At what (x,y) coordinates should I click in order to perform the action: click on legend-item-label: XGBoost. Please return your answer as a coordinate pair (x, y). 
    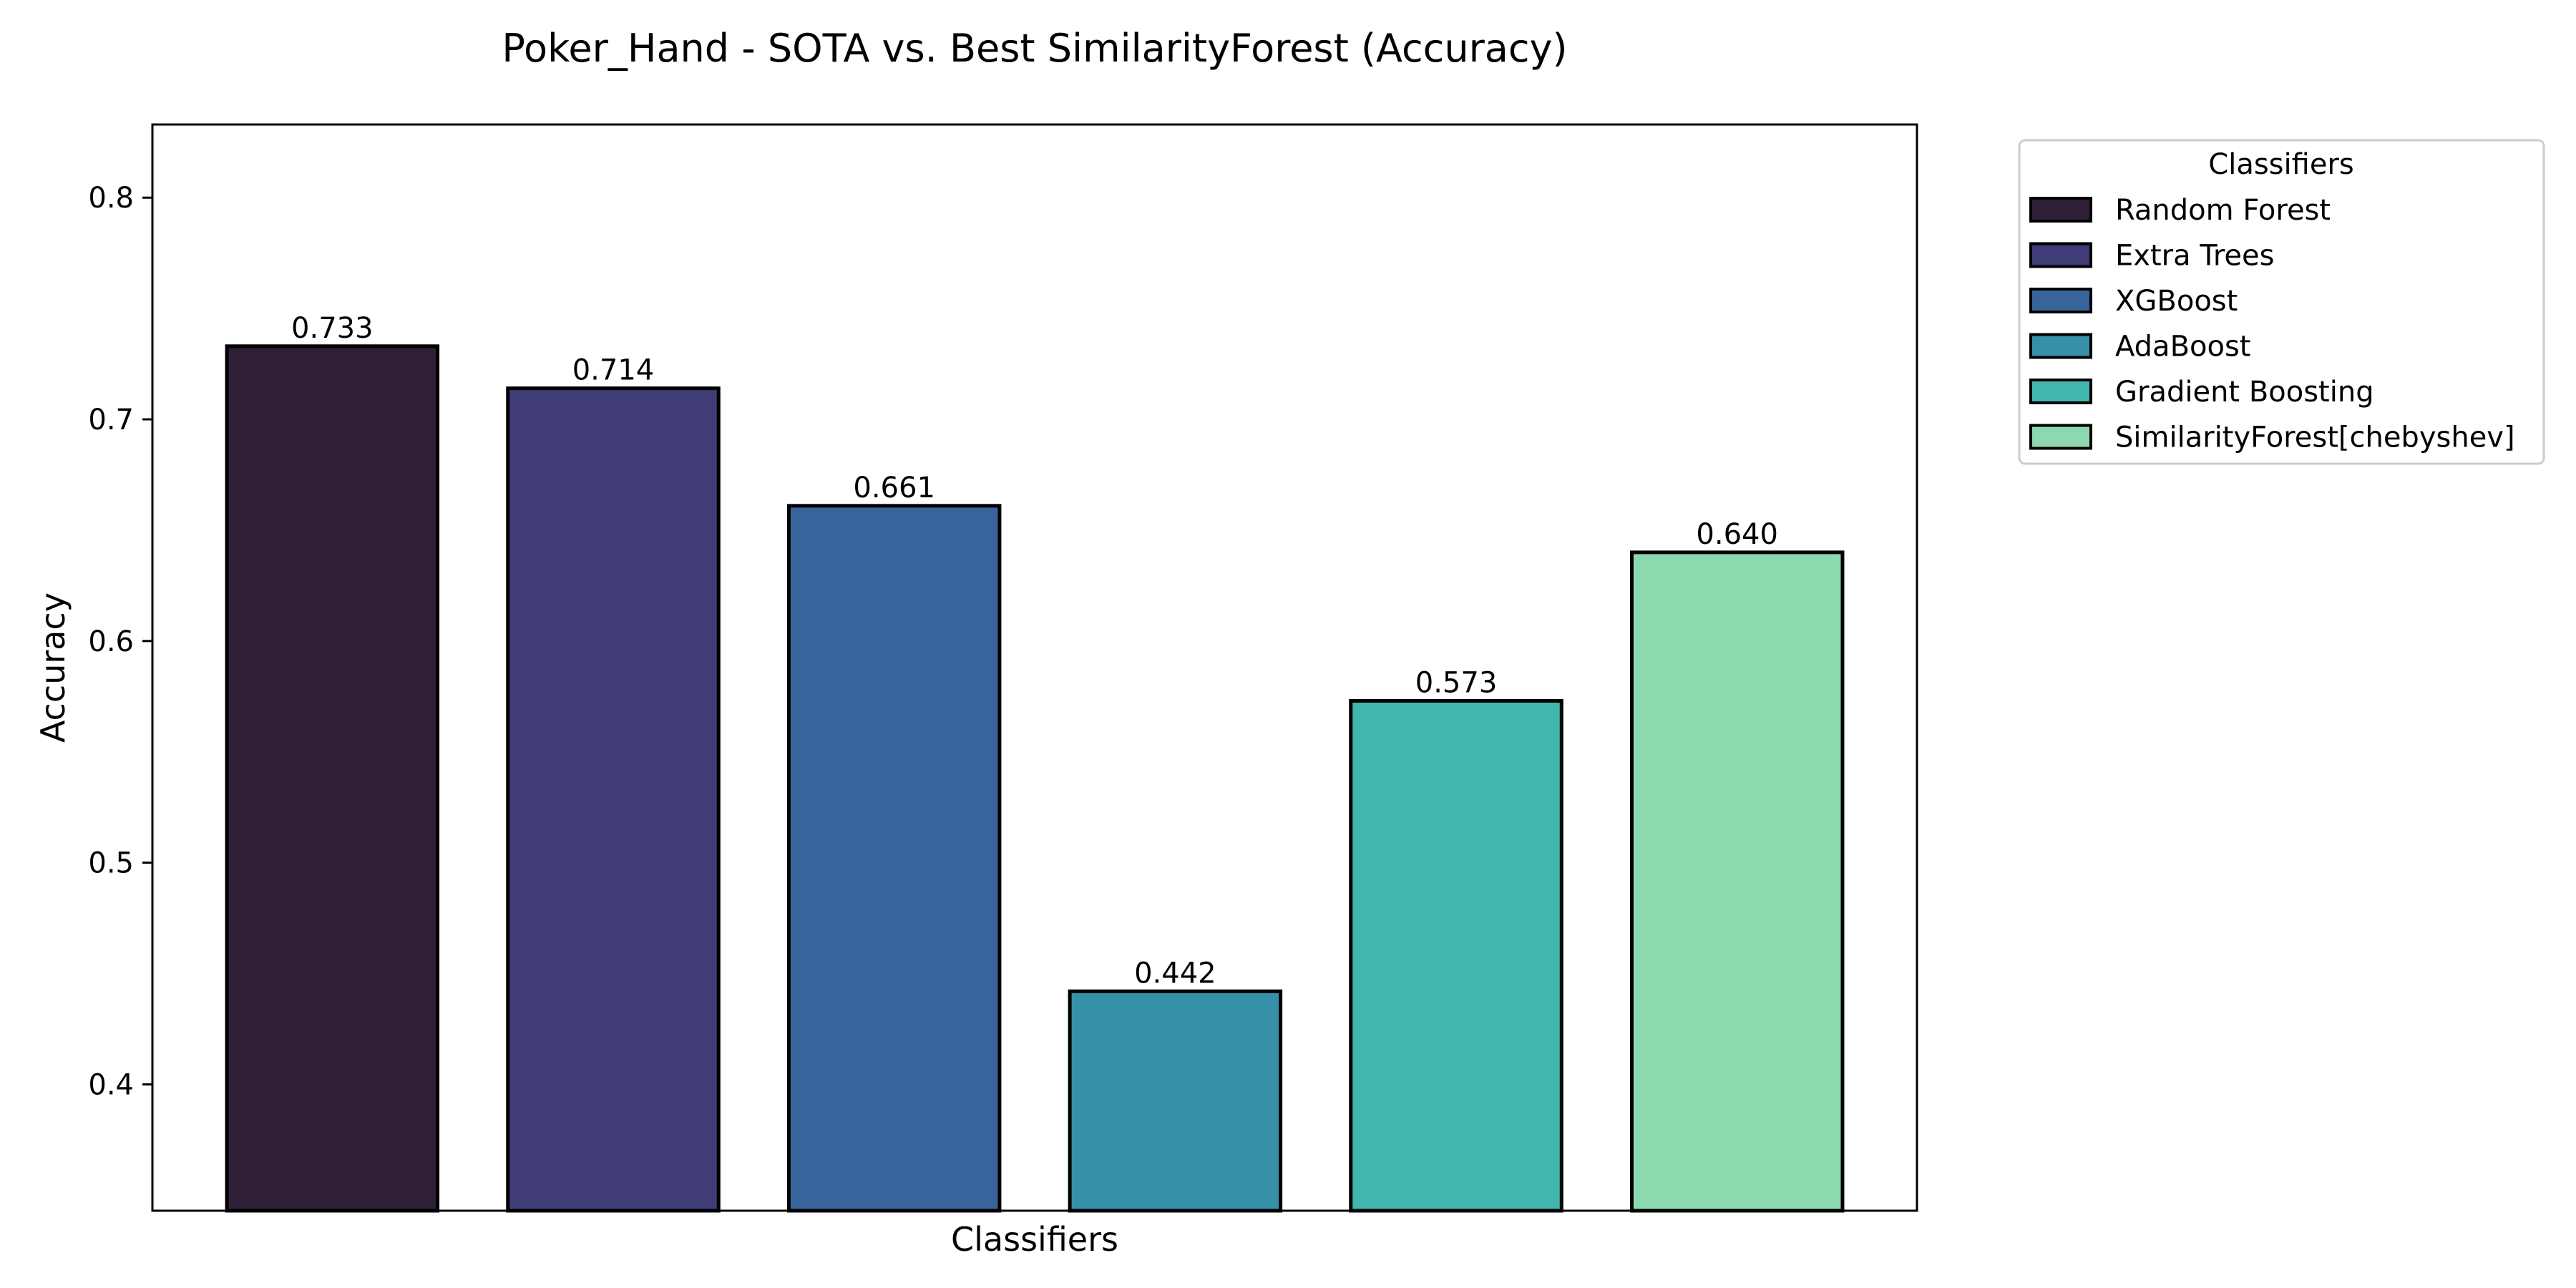
    Looking at the image, I should click on (2176, 301).